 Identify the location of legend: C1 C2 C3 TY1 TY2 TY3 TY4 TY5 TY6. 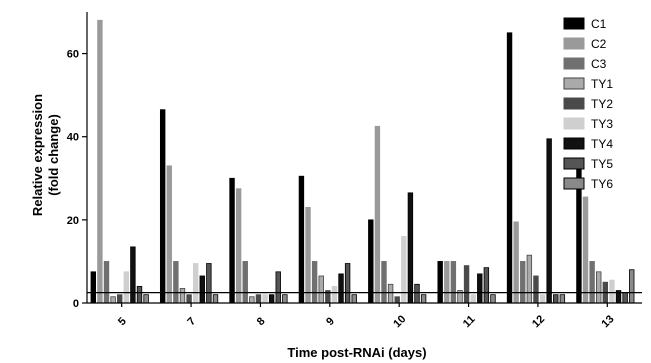
(588, 104).